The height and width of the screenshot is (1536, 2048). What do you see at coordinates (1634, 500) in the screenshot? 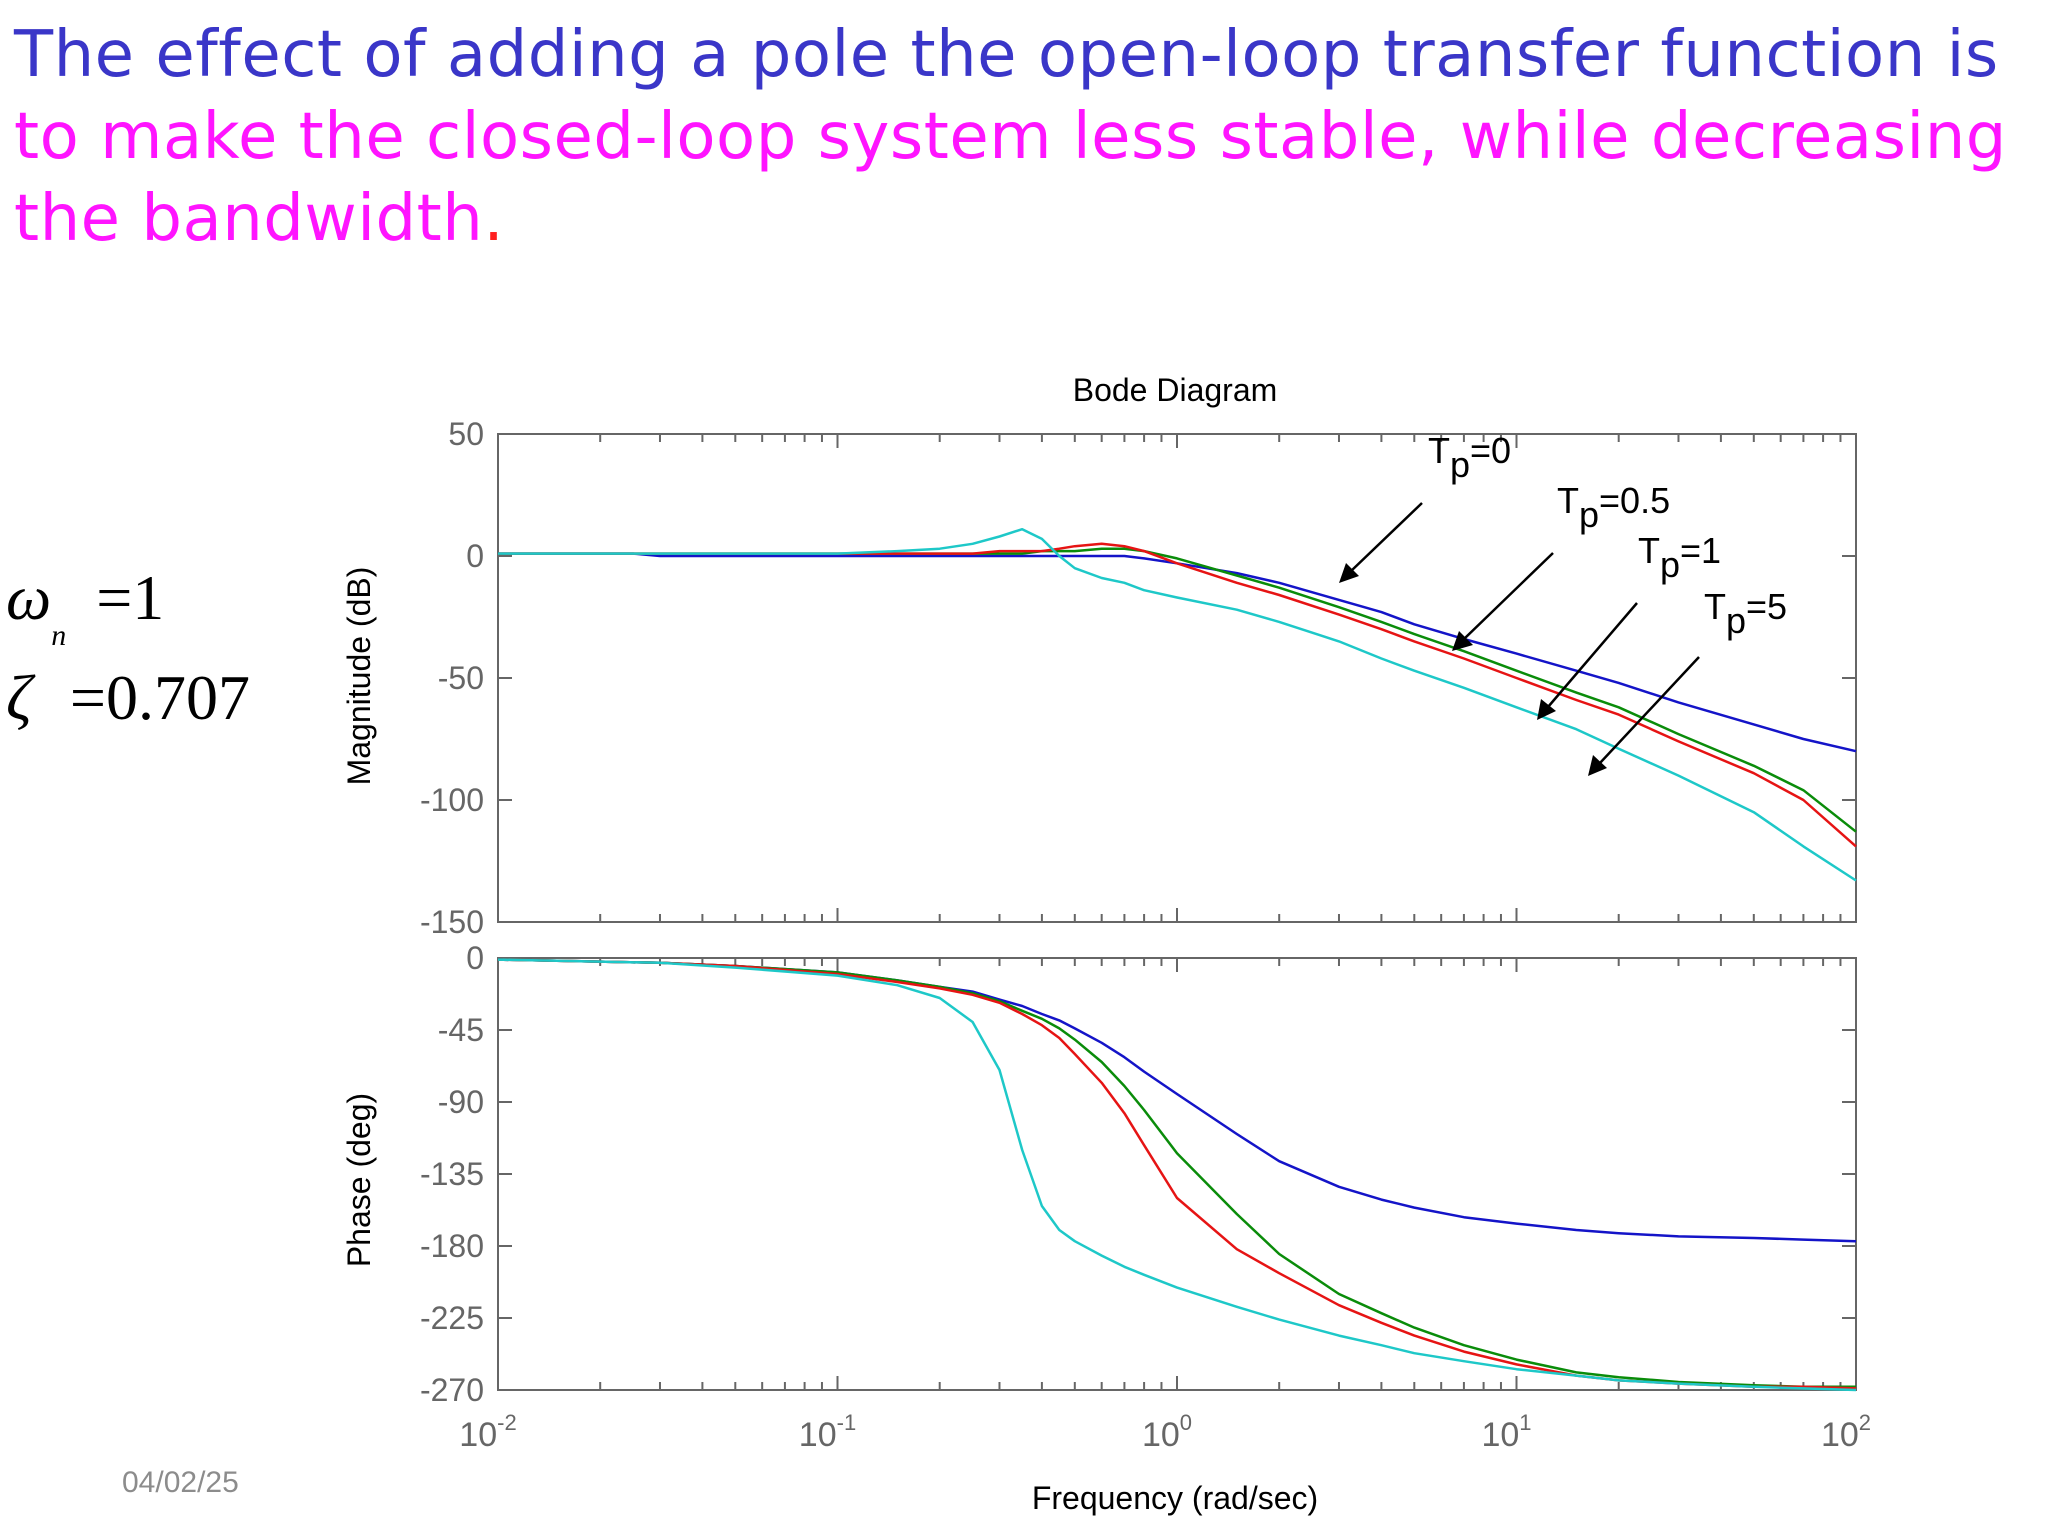
I see `annotation-tp0-5-rest: =0.5` at bounding box center [1634, 500].